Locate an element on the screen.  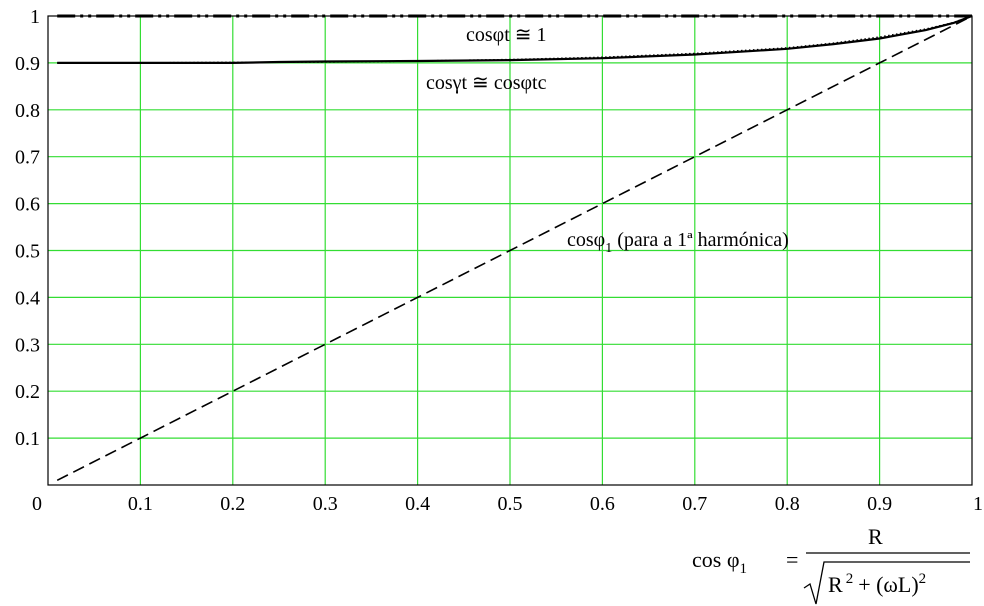
formula-equals: = is located at coordinates (792, 559).